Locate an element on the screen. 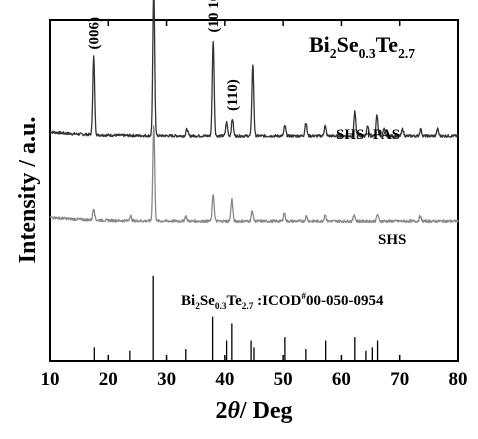  peak-label: (10 10) is located at coordinates (214, 16).